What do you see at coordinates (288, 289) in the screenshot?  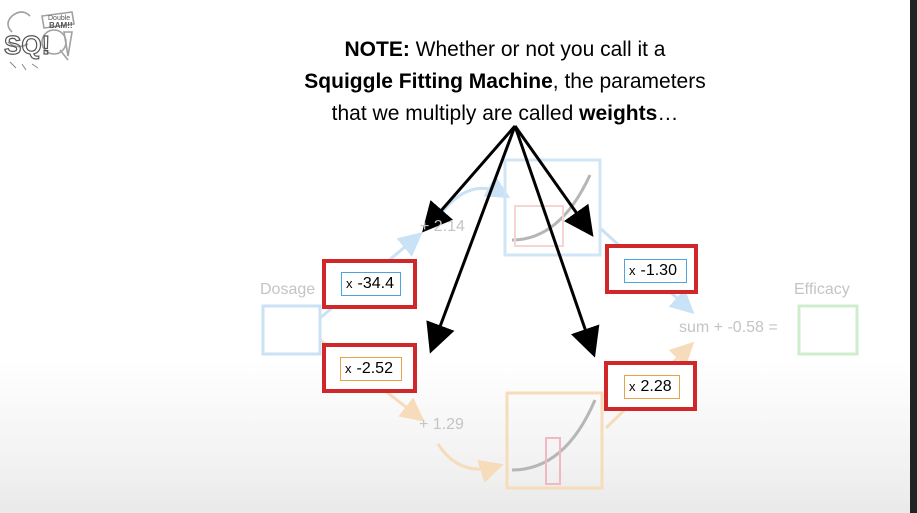 I see `input-label: Dosage` at bounding box center [288, 289].